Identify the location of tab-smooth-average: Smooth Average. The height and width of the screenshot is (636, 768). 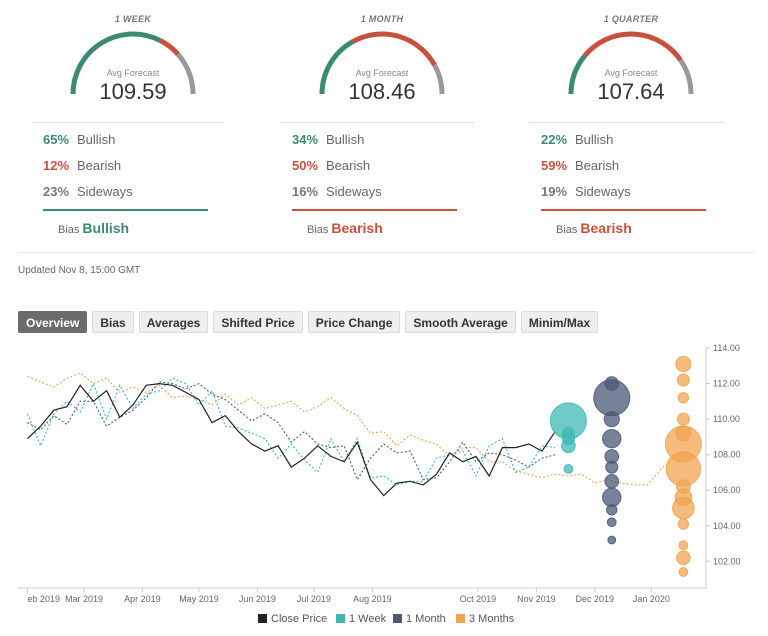
(460, 322).